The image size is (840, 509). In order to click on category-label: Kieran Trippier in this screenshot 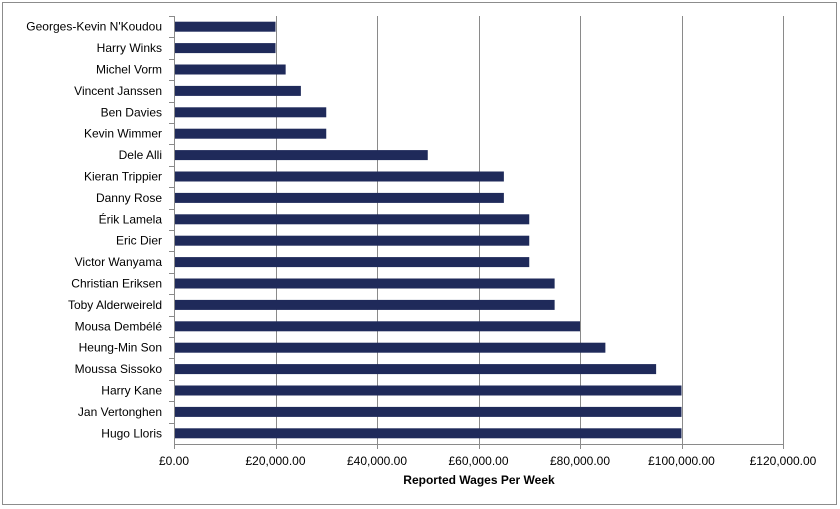, I will do `click(123, 177)`.